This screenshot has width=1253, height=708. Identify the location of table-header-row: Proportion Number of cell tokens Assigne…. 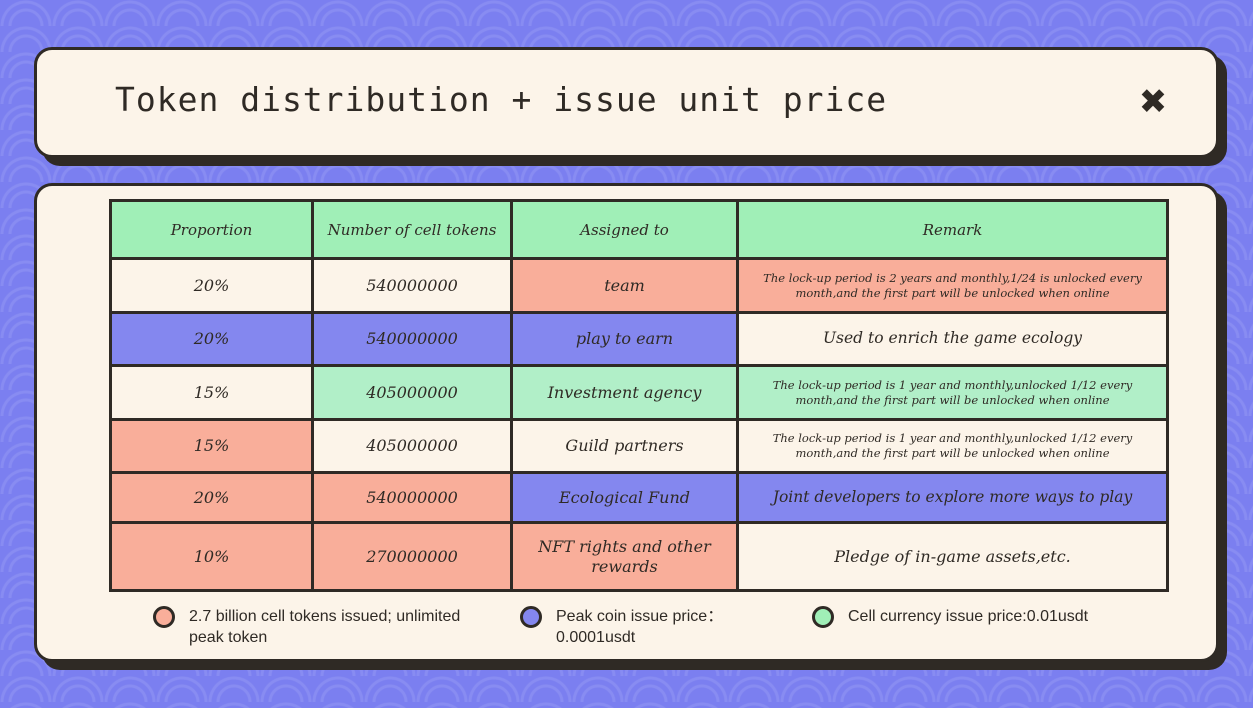
(639, 229).